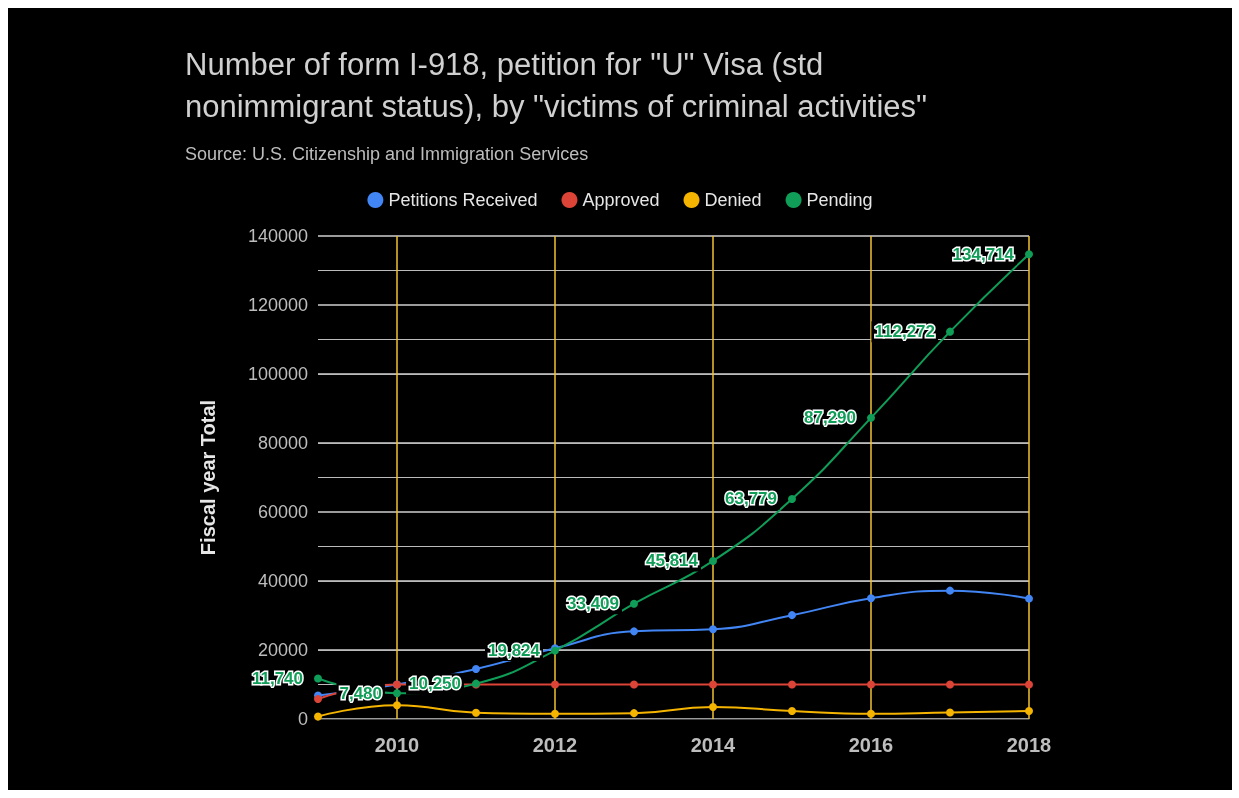 This screenshot has width=1239, height=798. What do you see at coordinates (713, 745) in the screenshot?
I see `x-tick-label: 2014` at bounding box center [713, 745].